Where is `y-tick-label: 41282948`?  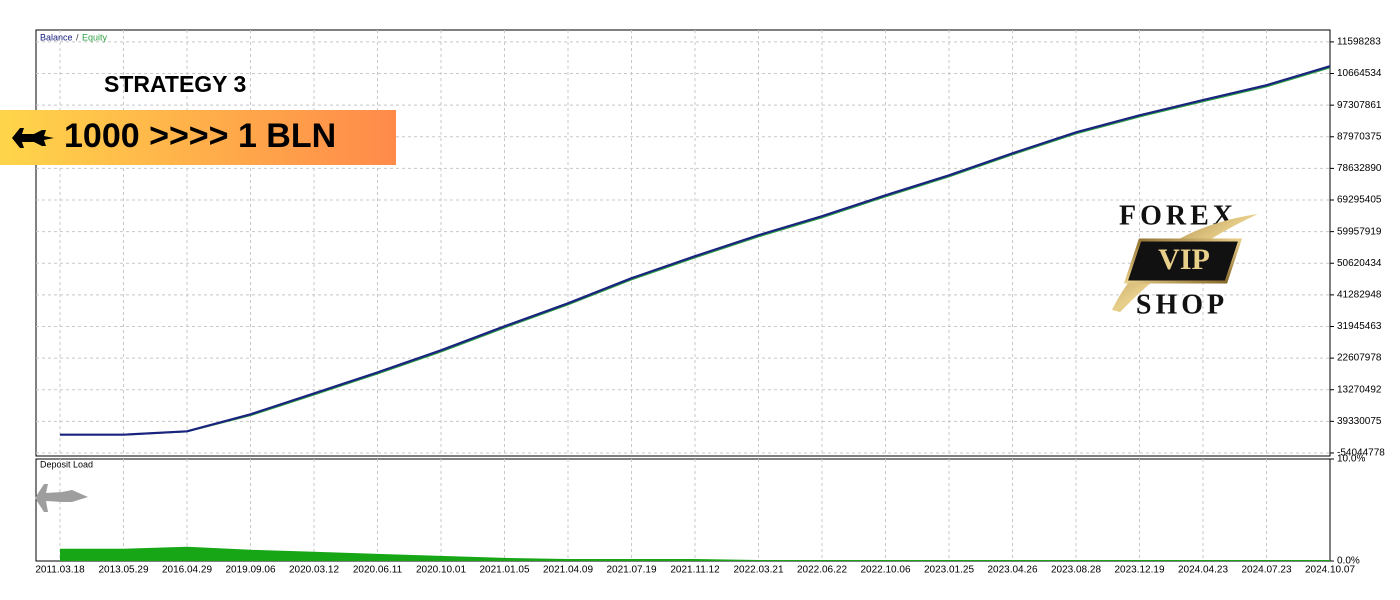 y-tick-label: 41282948 is located at coordinates (1359, 295).